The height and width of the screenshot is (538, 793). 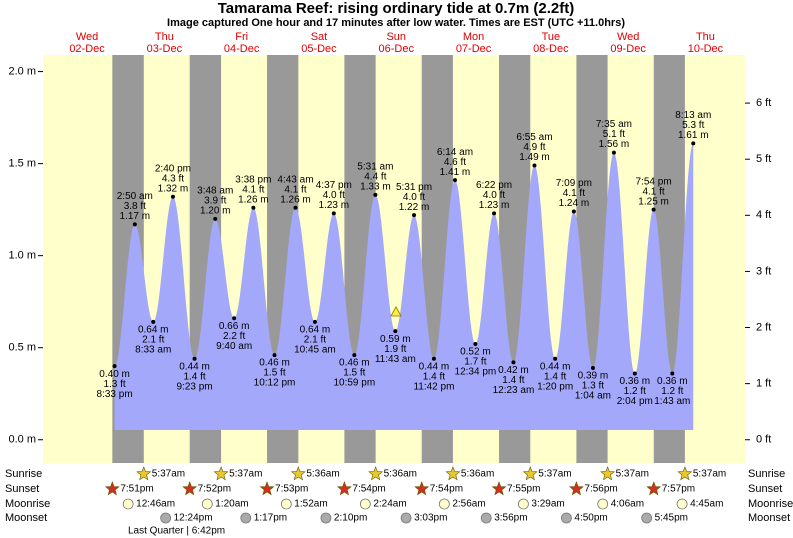 I want to click on y2-tick-label: 6 ft, so click(x=763, y=103).